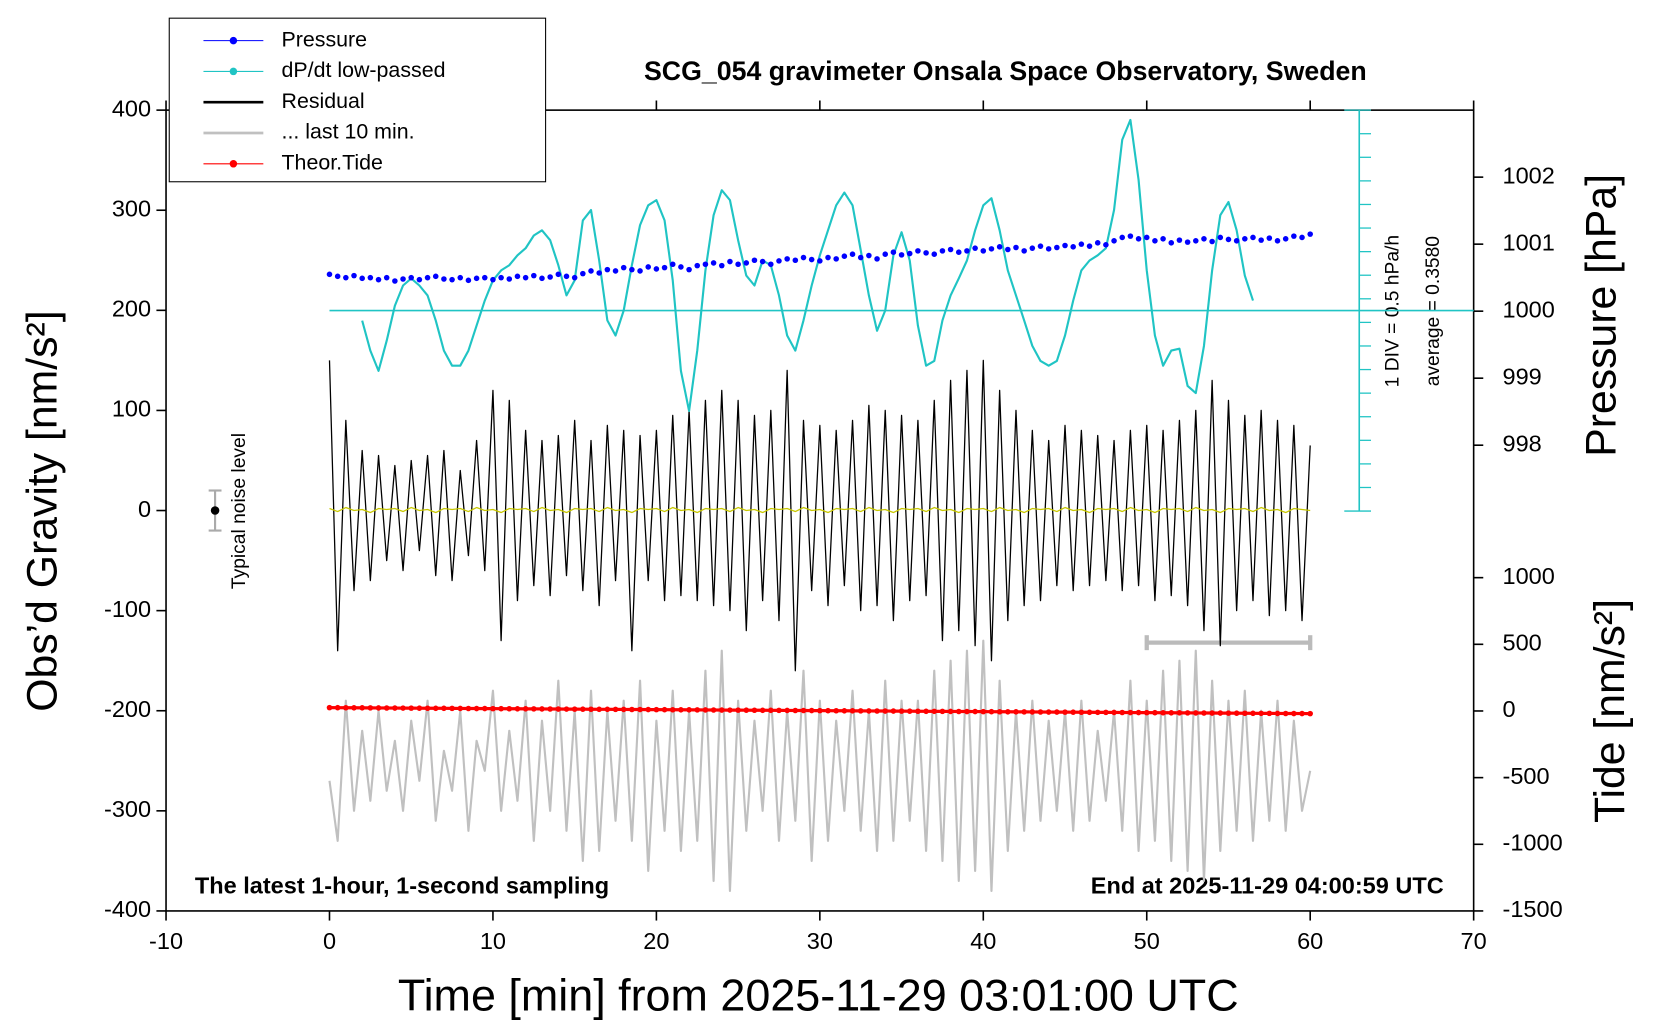 This screenshot has width=1660, height=1020. What do you see at coordinates (329, 941) in the screenshot?
I see `x-tick-label: 0` at bounding box center [329, 941].